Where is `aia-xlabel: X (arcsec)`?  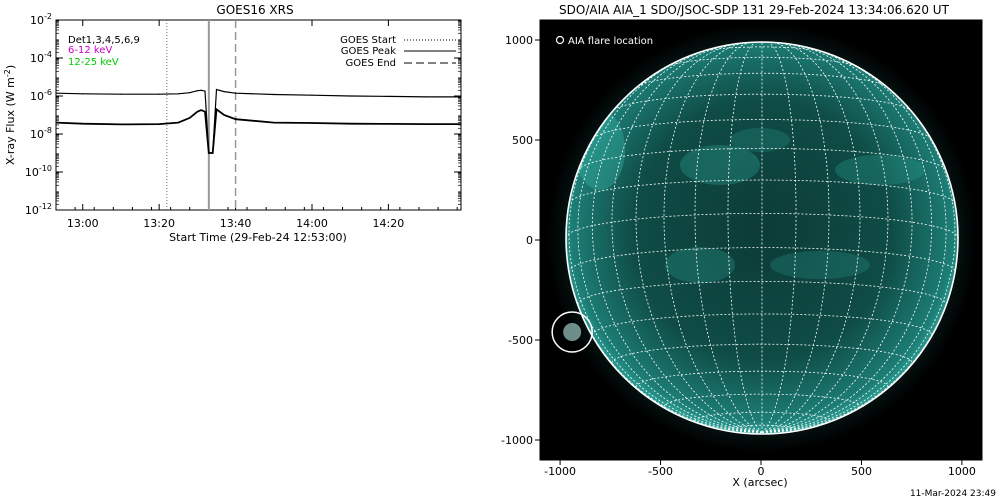
aia-xlabel: X (arcsec) is located at coordinates (759, 482).